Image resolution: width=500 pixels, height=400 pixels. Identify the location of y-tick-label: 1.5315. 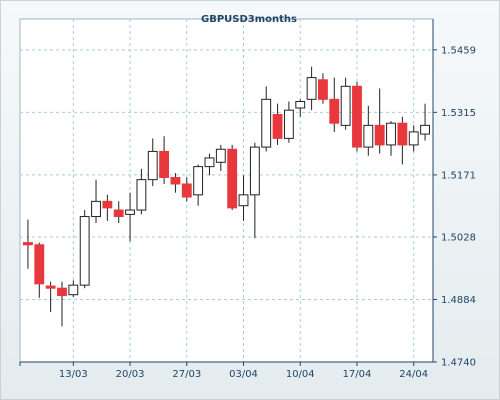
(458, 113).